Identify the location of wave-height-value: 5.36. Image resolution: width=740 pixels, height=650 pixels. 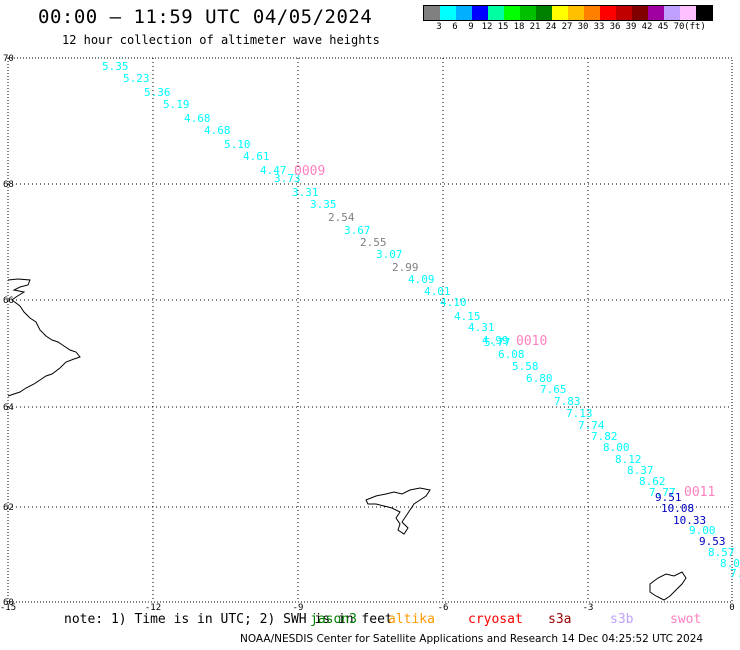
(157, 92).